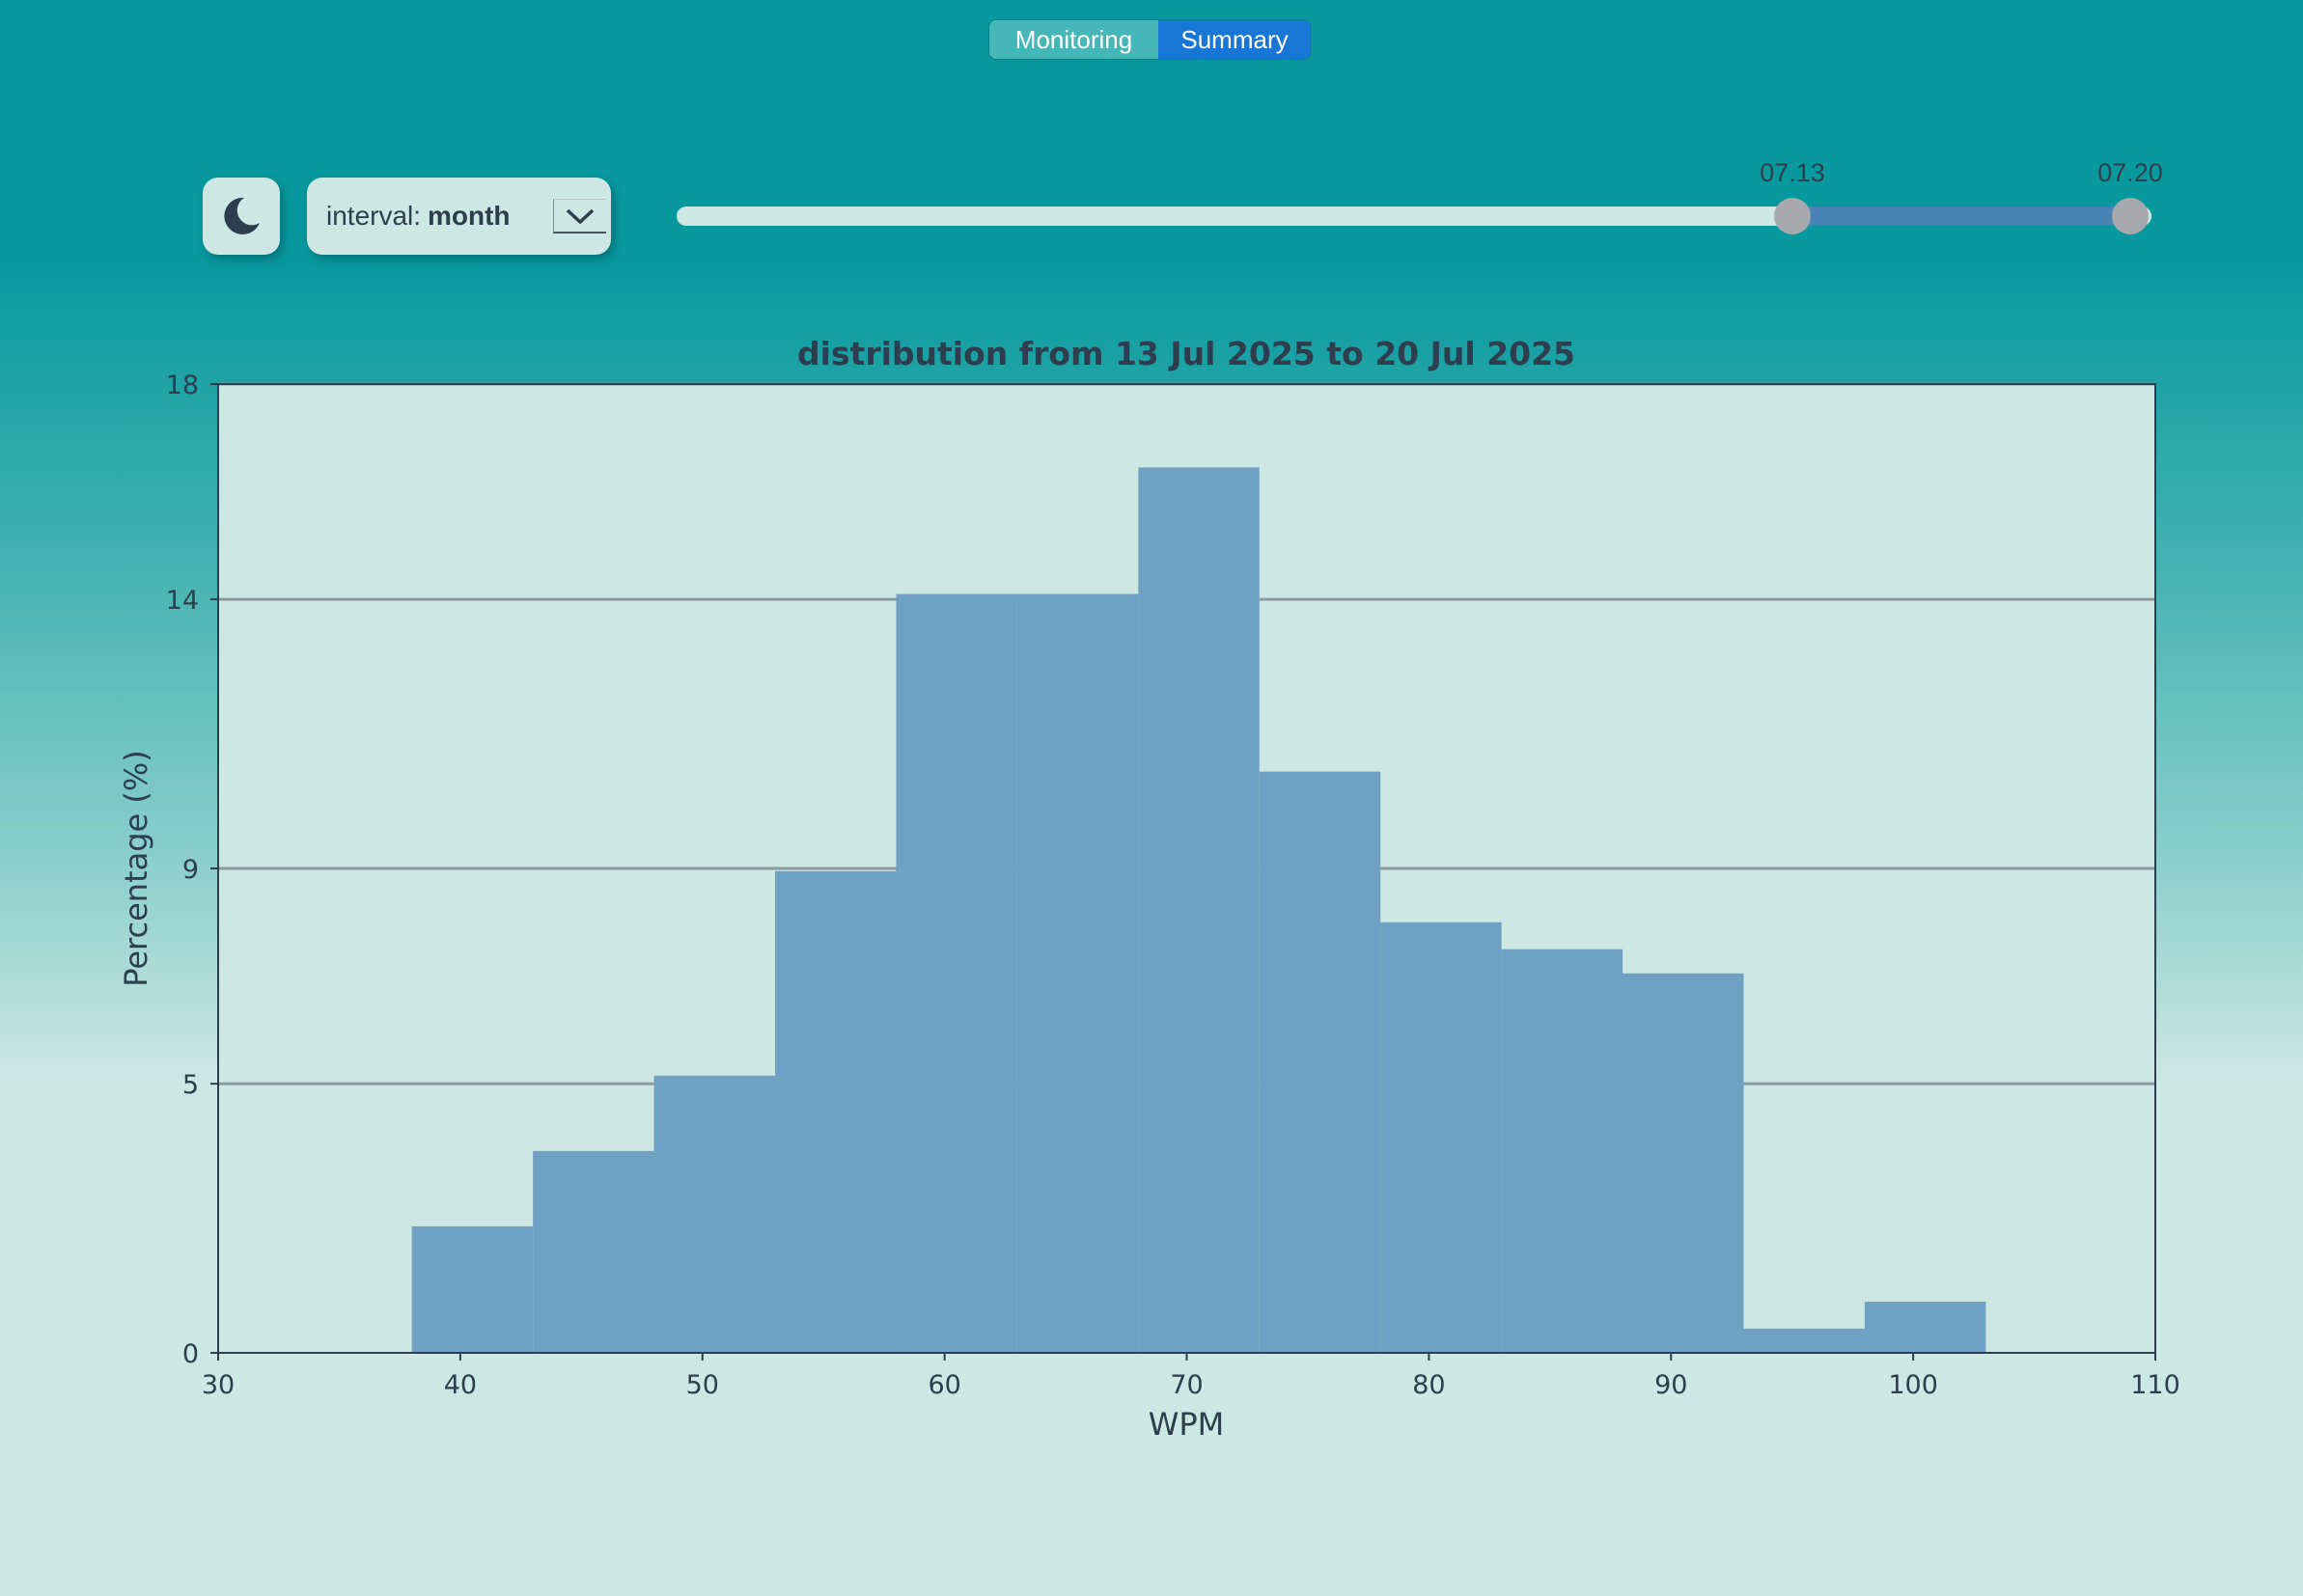 The width and height of the screenshot is (2303, 1596). What do you see at coordinates (182, 386) in the screenshot?
I see `y-tick-label: 18` at bounding box center [182, 386].